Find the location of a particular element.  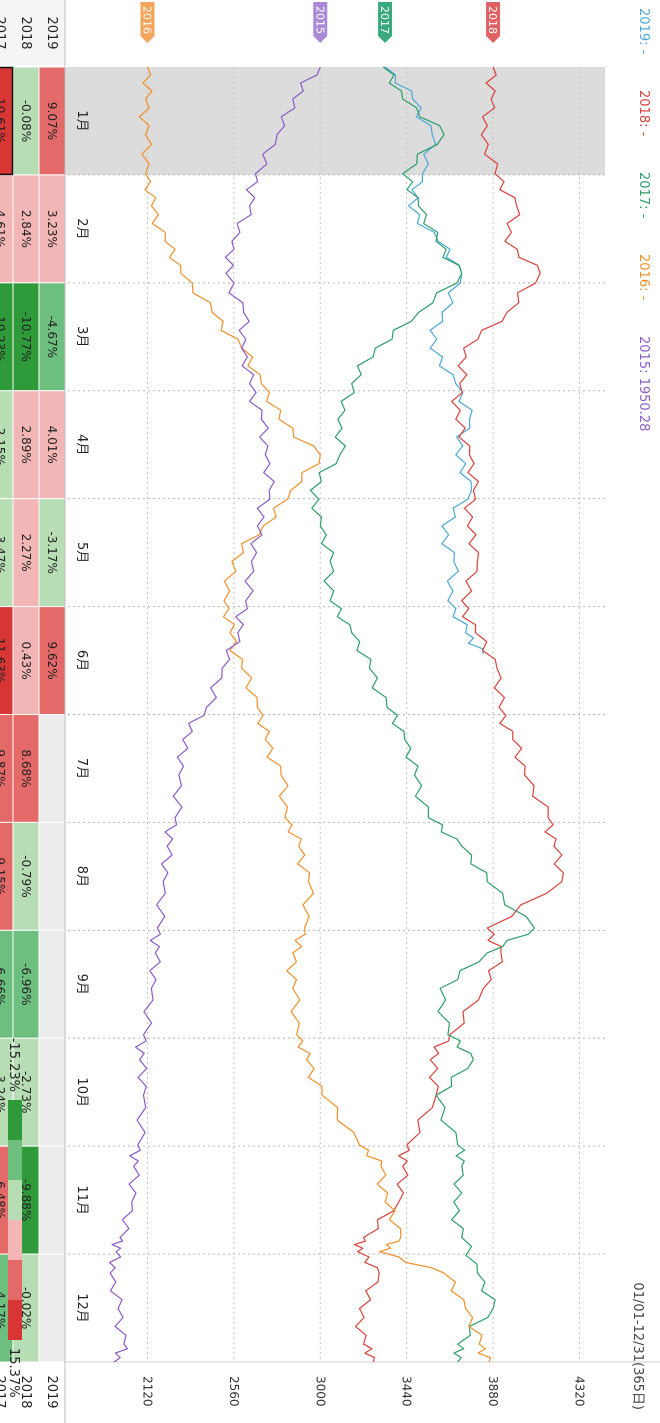

table-cell-value: 9.62% is located at coordinates (52, 660).